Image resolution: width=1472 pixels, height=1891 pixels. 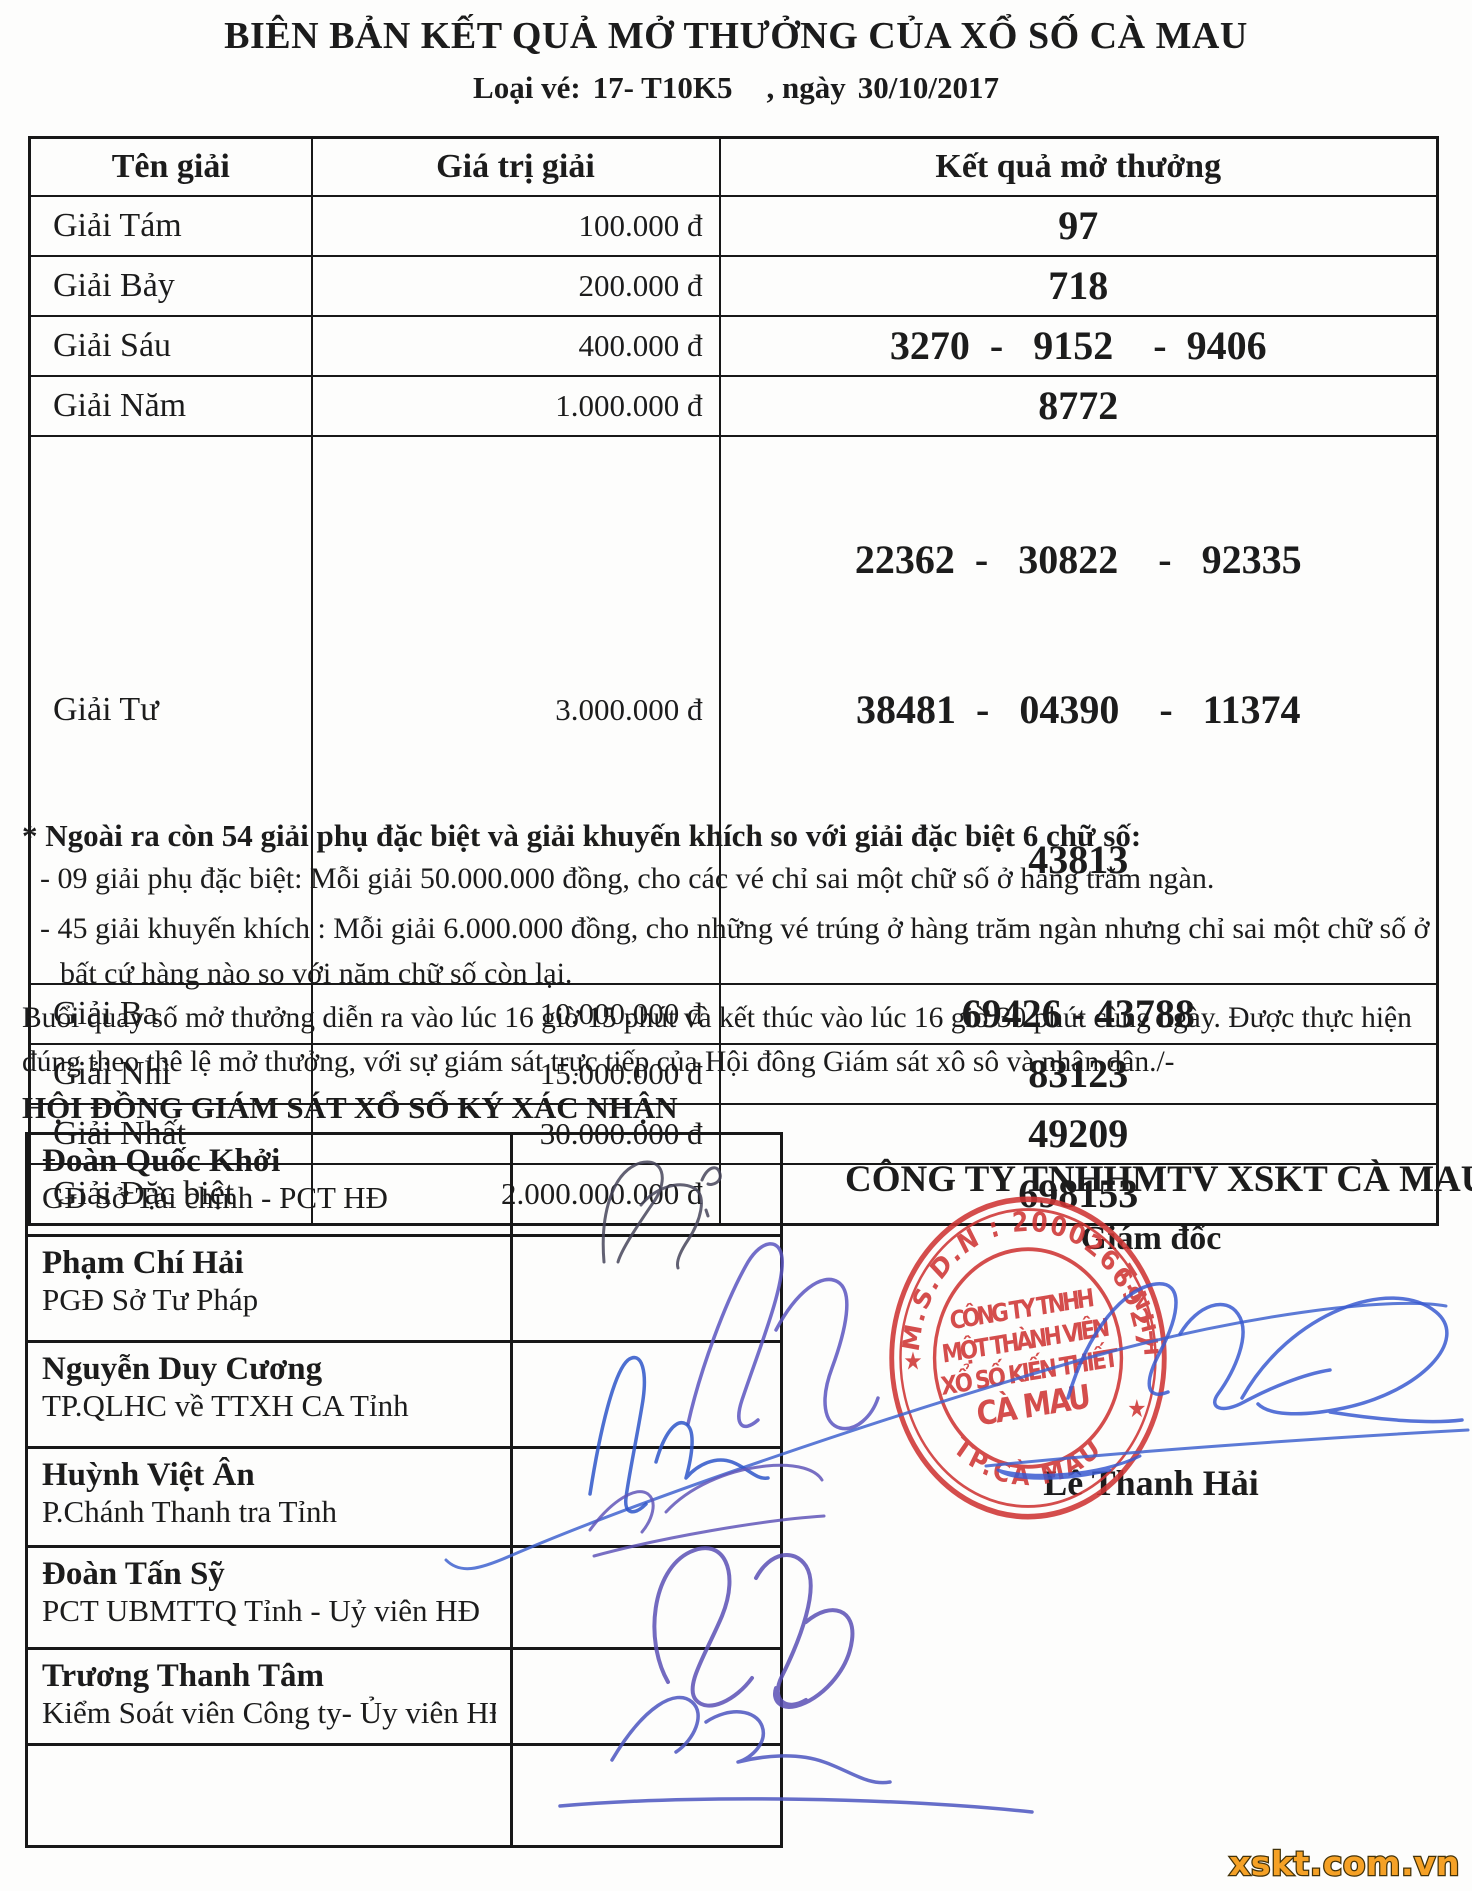 What do you see at coordinates (1078, 166) in the screenshot?
I see `col-header-prize-result: Kết quả mở thưởng` at bounding box center [1078, 166].